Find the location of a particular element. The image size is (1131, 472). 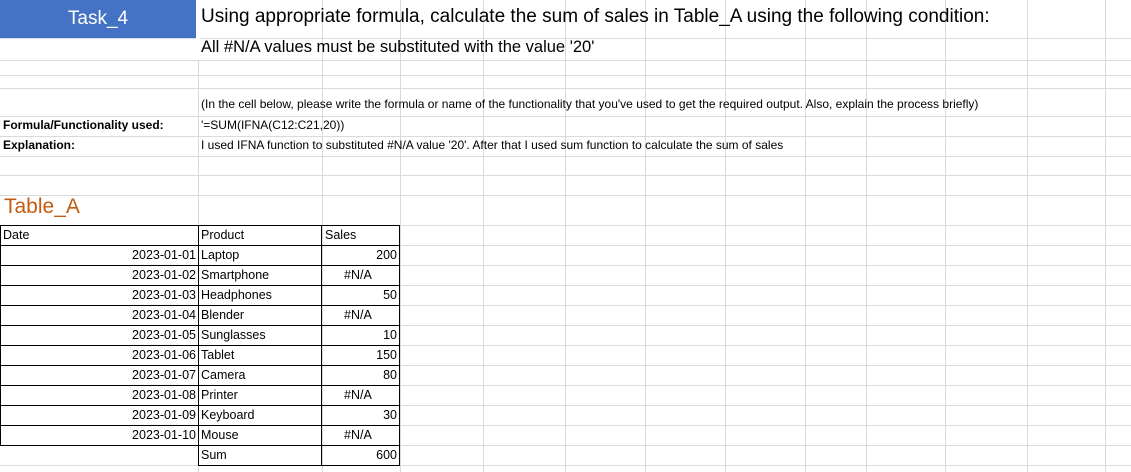

header-product: Product is located at coordinates (223, 235).